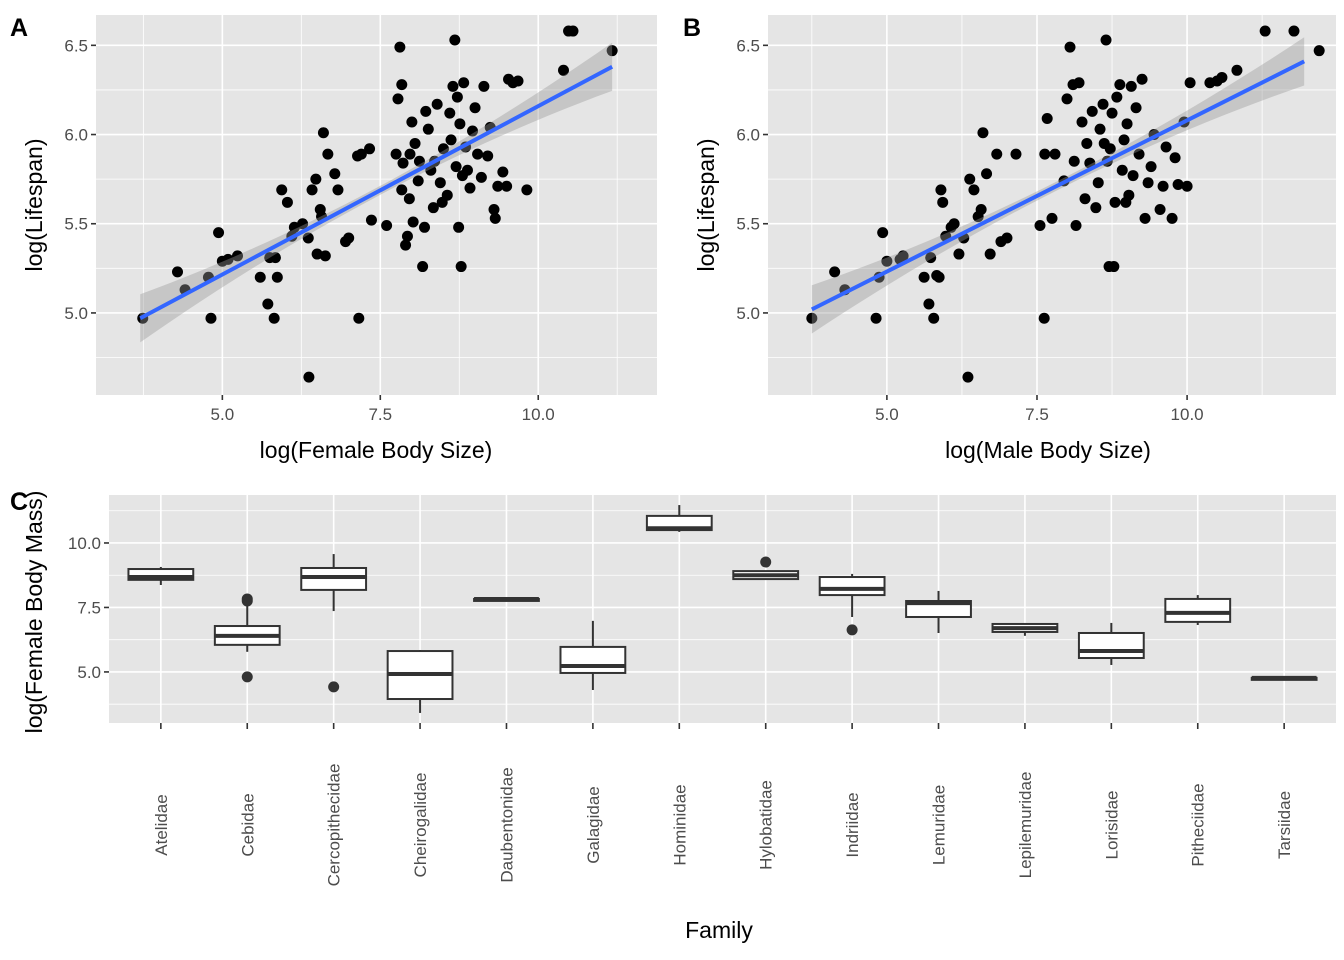 The image size is (1344, 960). What do you see at coordinates (376, 450) in the screenshot?
I see `panel-a-x-axis-title: log(Female Body Size)` at bounding box center [376, 450].